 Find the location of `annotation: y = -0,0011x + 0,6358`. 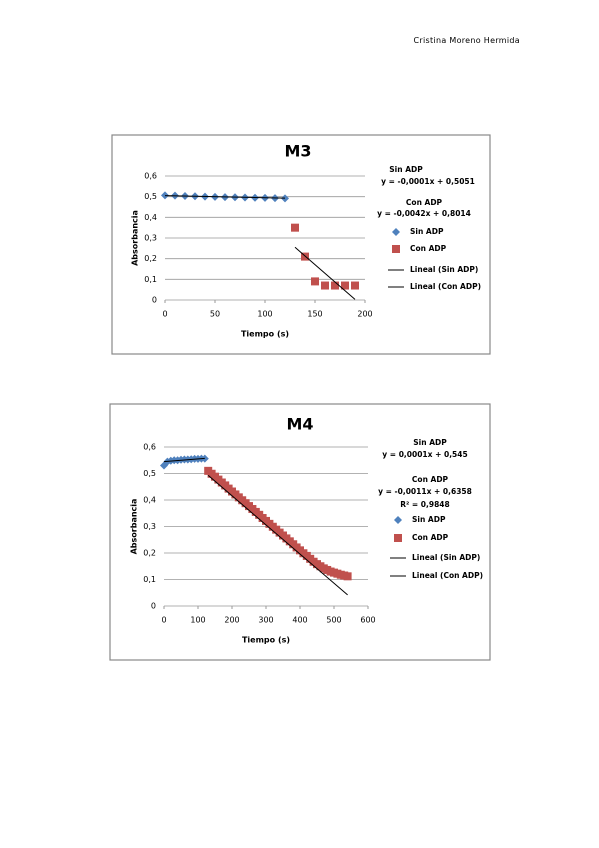

annotation: y = -0,0011x + 0,6358 is located at coordinates (425, 491).